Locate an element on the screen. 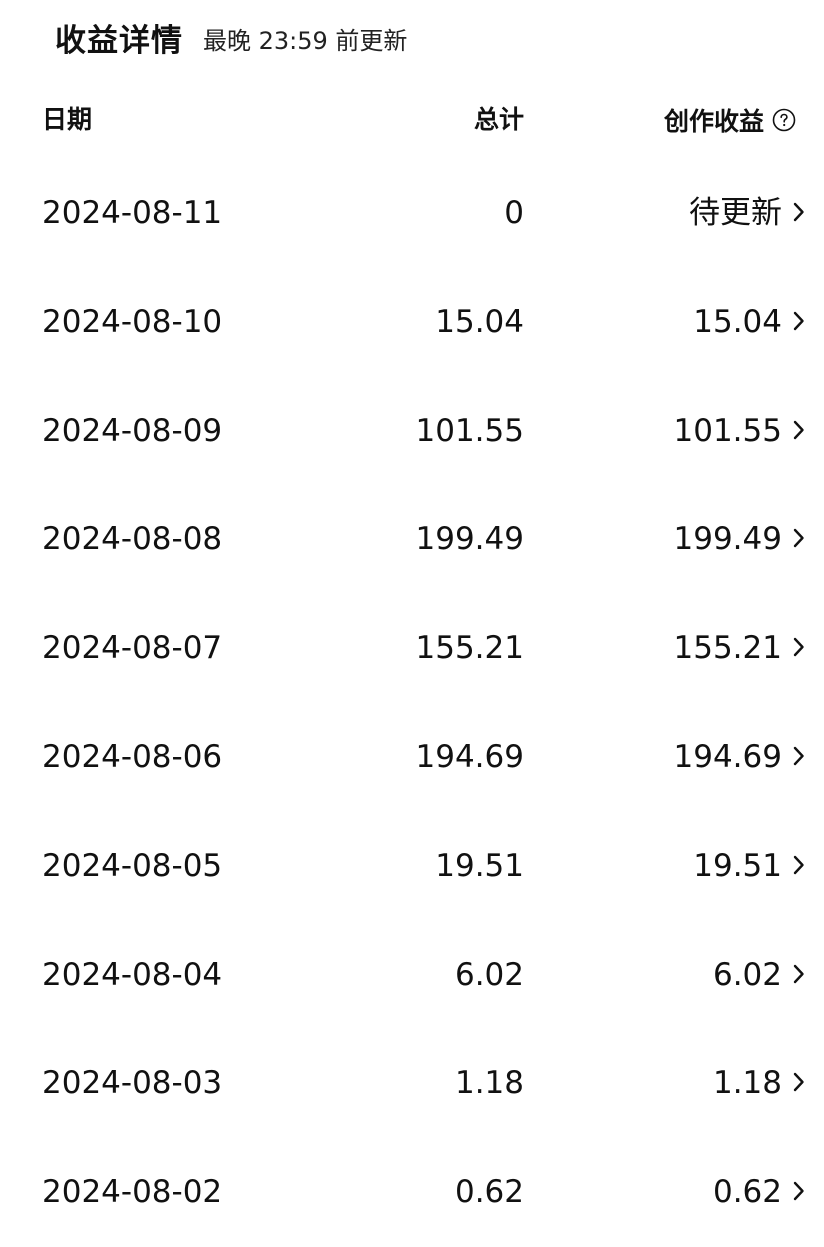 This screenshot has width=824, height=1247. row-date: 2024-08-09 is located at coordinates (132, 430).